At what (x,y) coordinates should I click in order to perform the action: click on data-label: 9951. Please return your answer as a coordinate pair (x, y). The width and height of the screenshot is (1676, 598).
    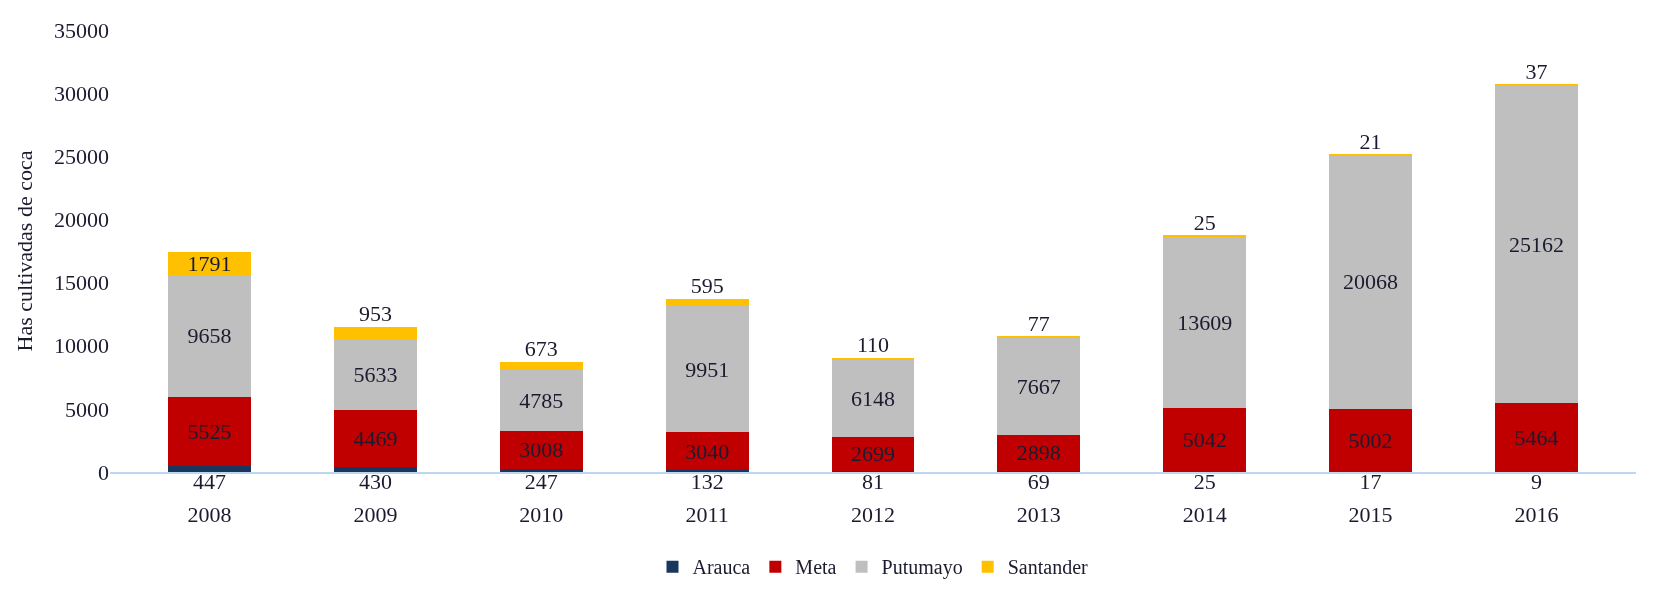
    Looking at the image, I should click on (707, 369).